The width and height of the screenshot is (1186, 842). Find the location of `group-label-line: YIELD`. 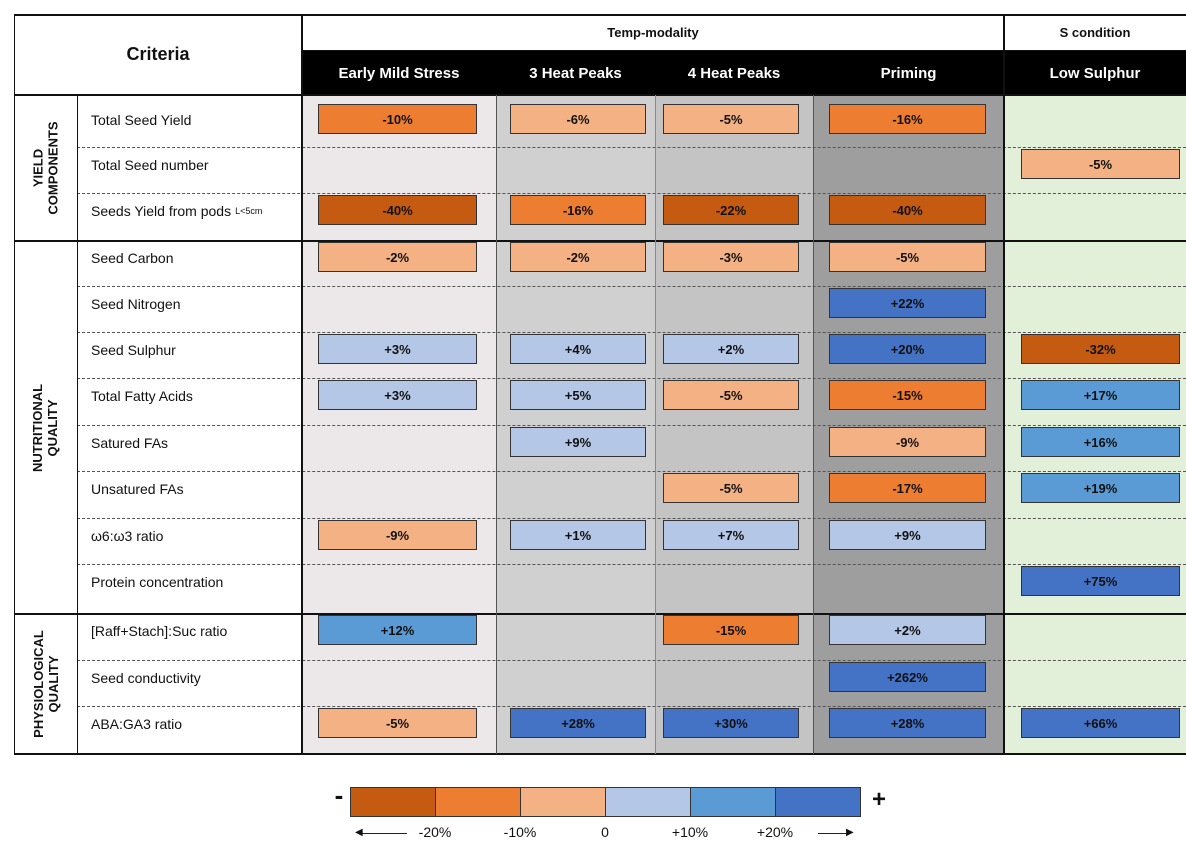

group-label-line: YIELD is located at coordinates (38, 168).